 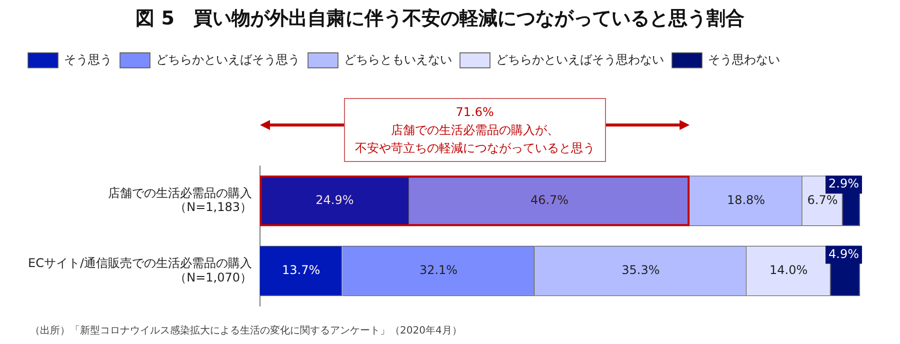 What do you see at coordinates (641, 270) in the screenshot?
I see `data-label: 35.3%` at bounding box center [641, 270].